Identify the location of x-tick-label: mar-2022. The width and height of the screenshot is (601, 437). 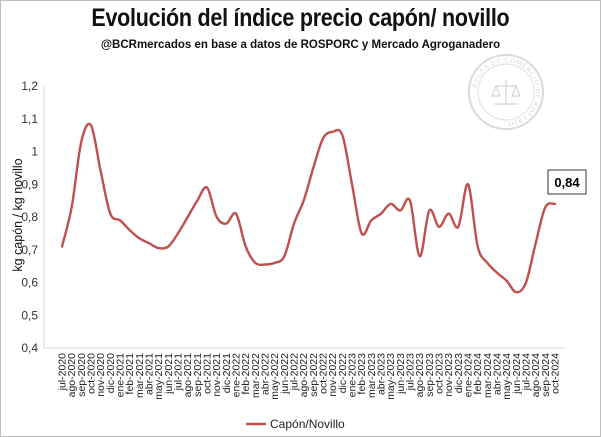
(256, 375).